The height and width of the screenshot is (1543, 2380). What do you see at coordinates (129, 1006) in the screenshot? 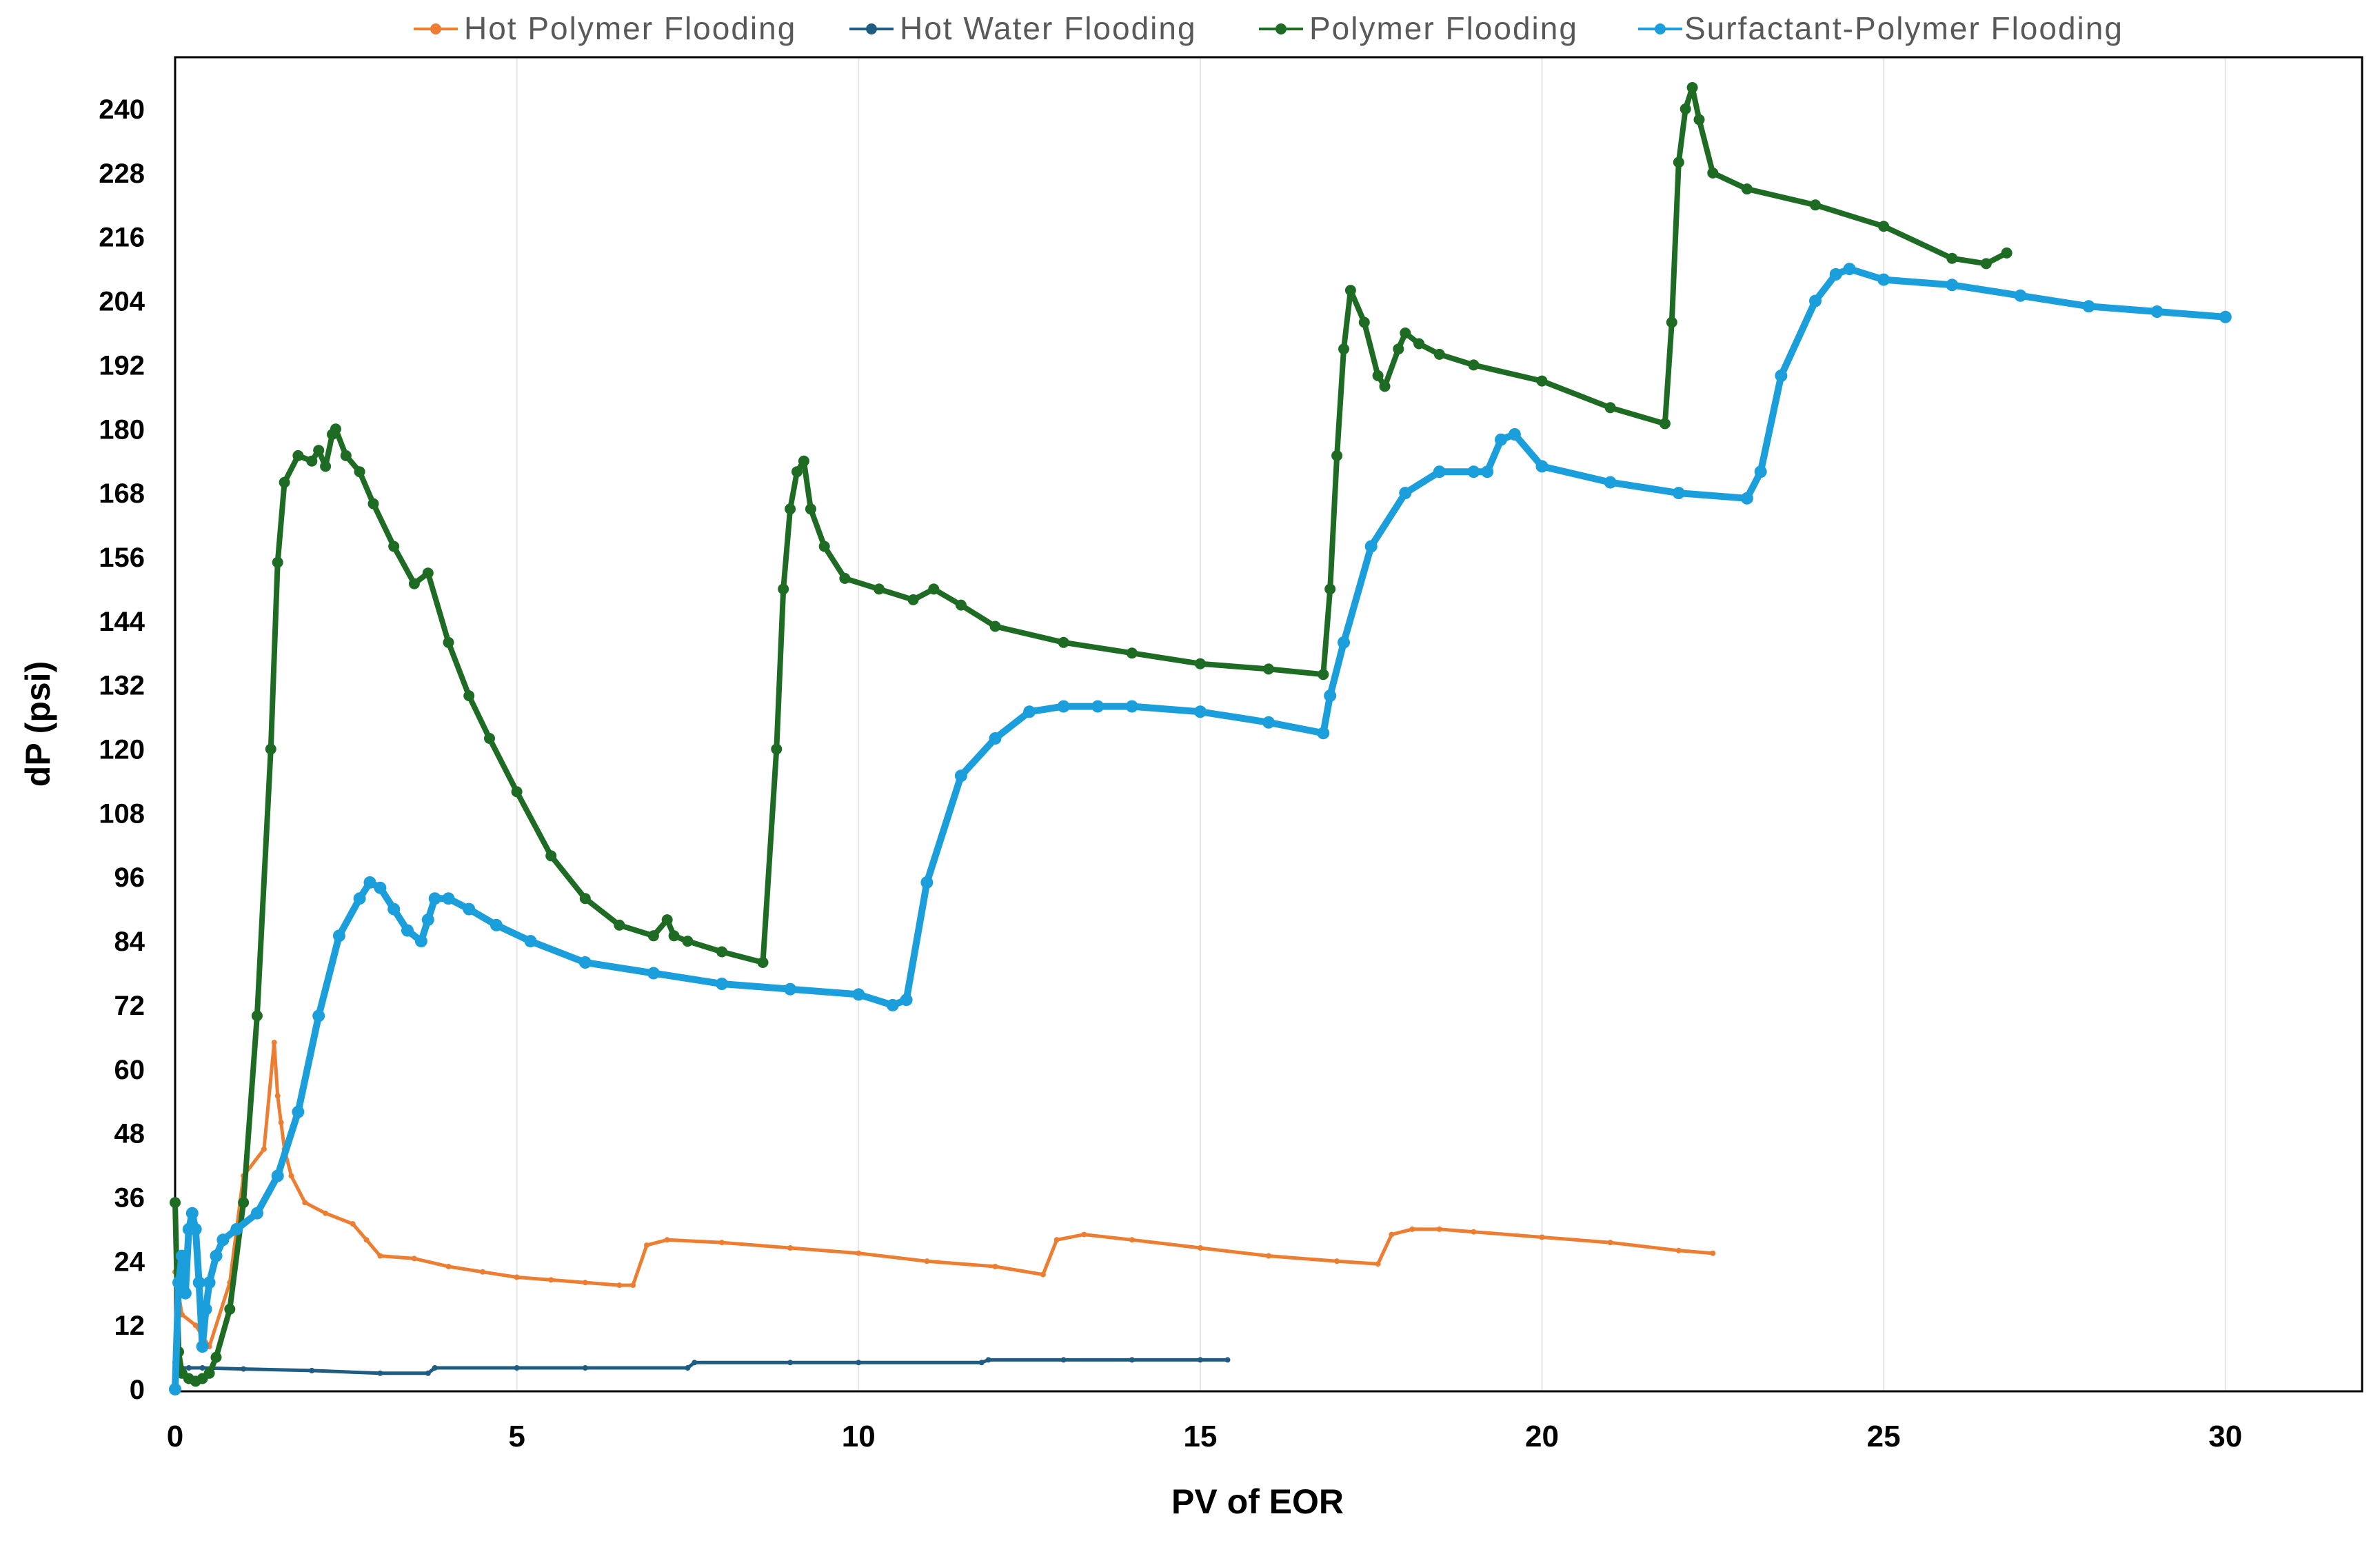
I see `y-tick-label: 72` at bounding box center [129, 1006].